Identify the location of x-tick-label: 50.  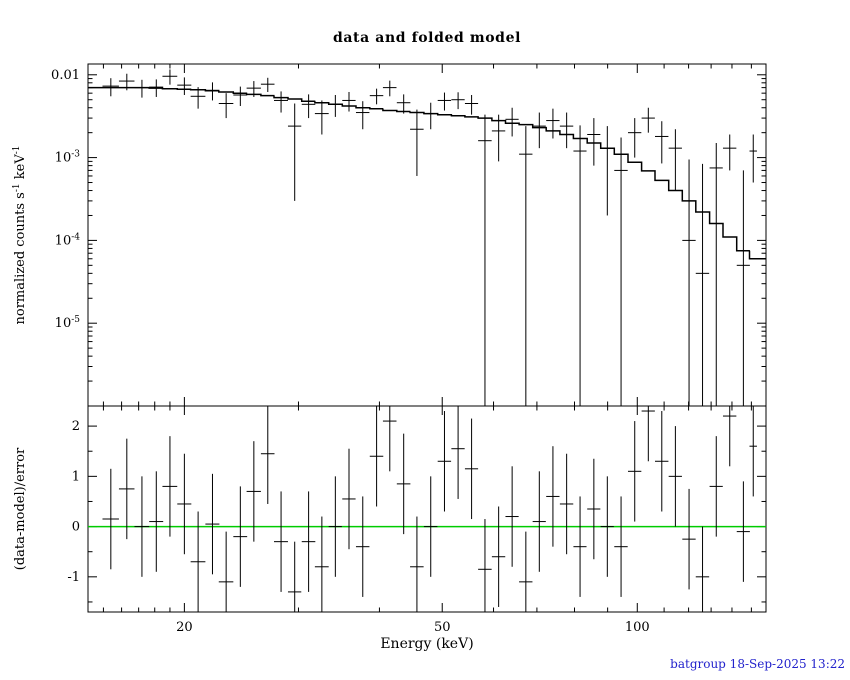
(442, 627).